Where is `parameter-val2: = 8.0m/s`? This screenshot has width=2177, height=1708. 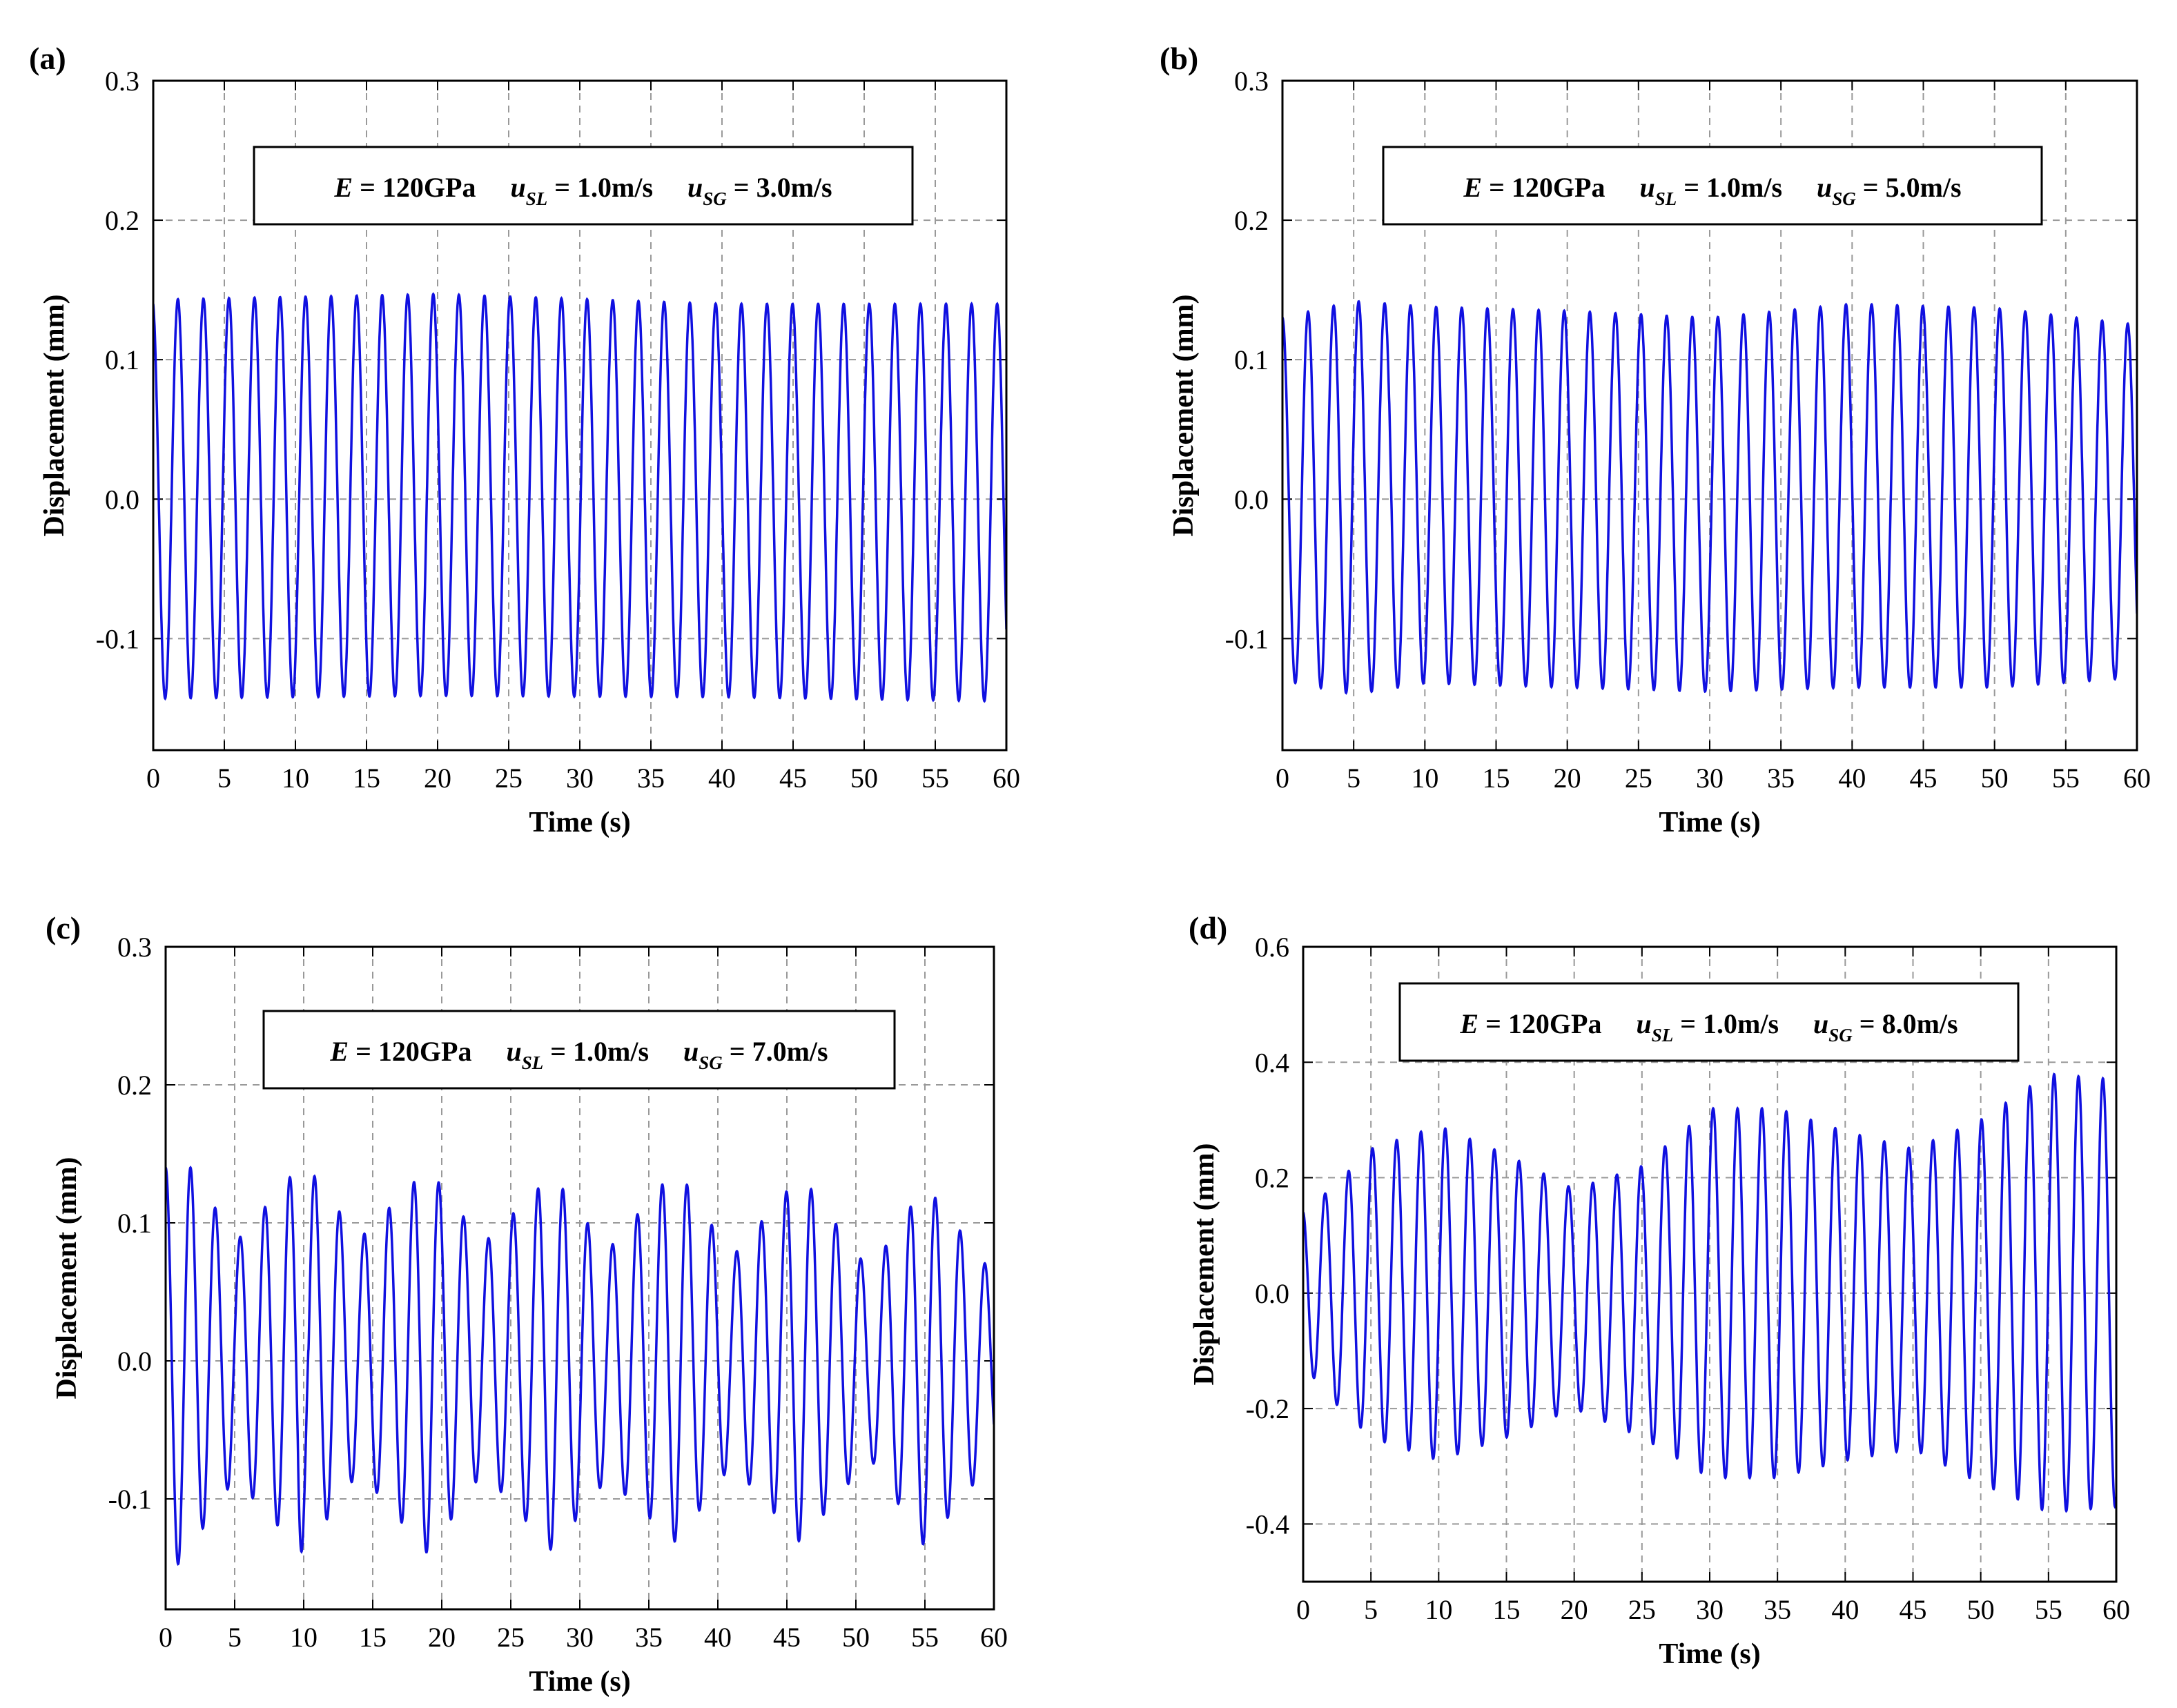 parameter-val2: = 8.0m/s is located at coordinates (1905, 1023).